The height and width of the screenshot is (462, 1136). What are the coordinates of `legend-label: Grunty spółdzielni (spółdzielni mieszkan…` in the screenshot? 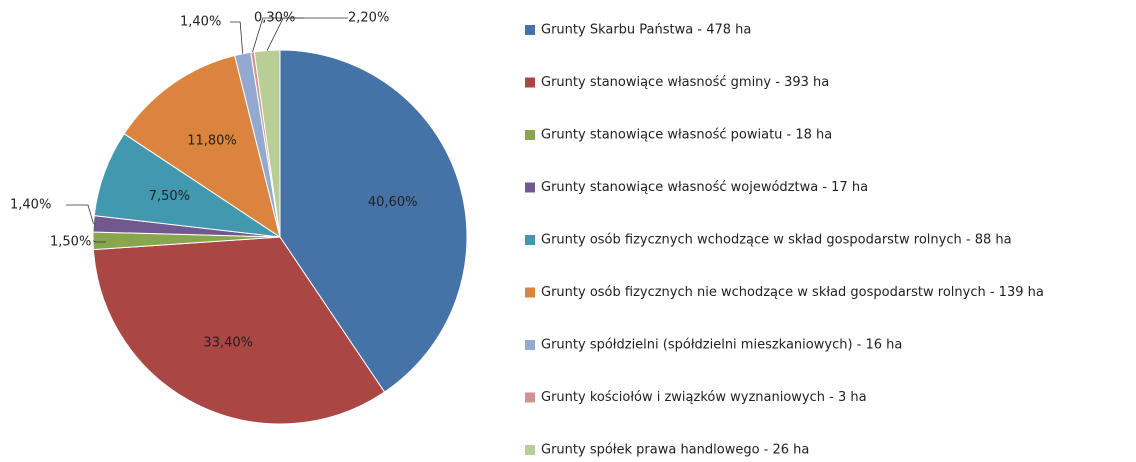 It's located at (721, 345).